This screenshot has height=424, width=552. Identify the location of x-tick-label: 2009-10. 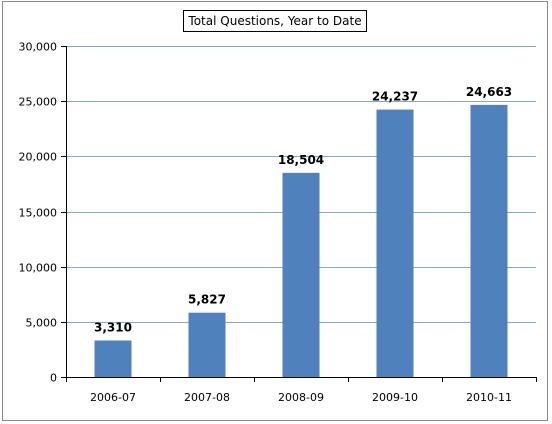
(395, 397).